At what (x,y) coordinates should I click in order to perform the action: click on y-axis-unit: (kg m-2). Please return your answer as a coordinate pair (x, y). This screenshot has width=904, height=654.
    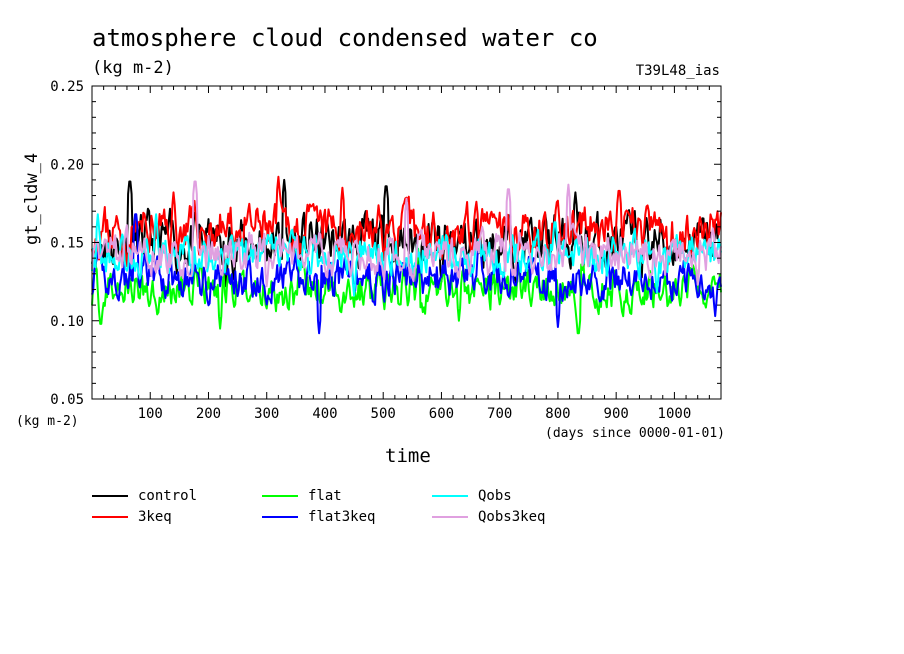
    Looking at the image, I should click on (47, 421).